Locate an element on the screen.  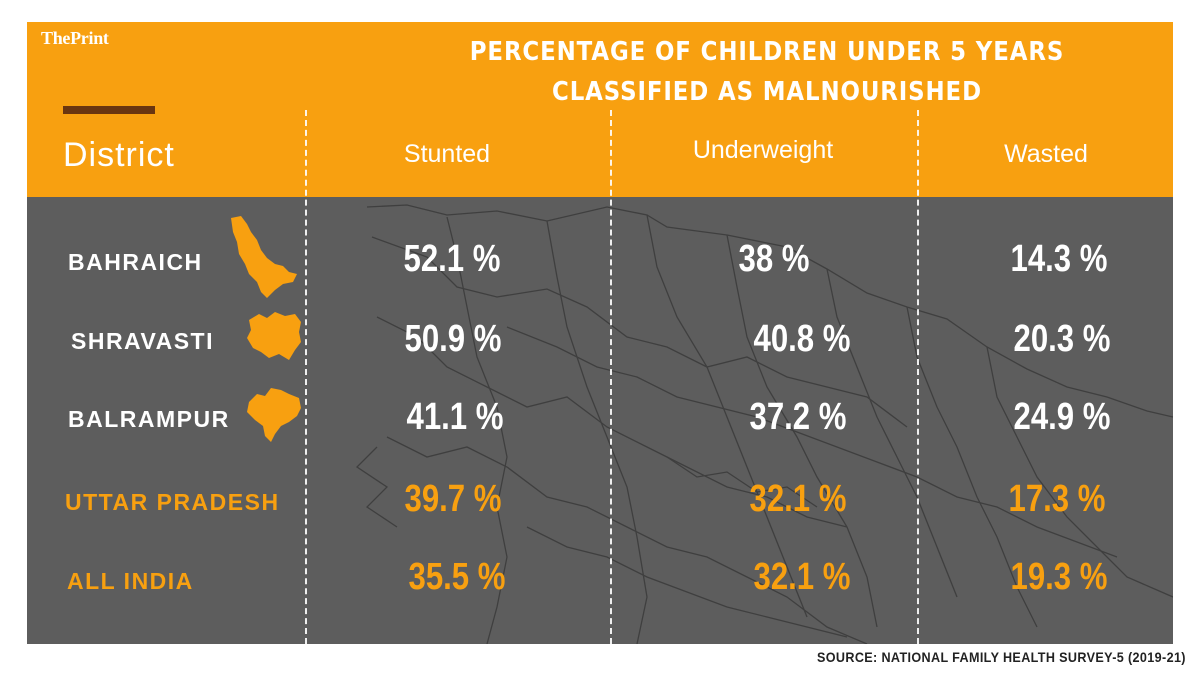
row-label-shravasti: SHRAVASTI is located at coordinates (142, 341).